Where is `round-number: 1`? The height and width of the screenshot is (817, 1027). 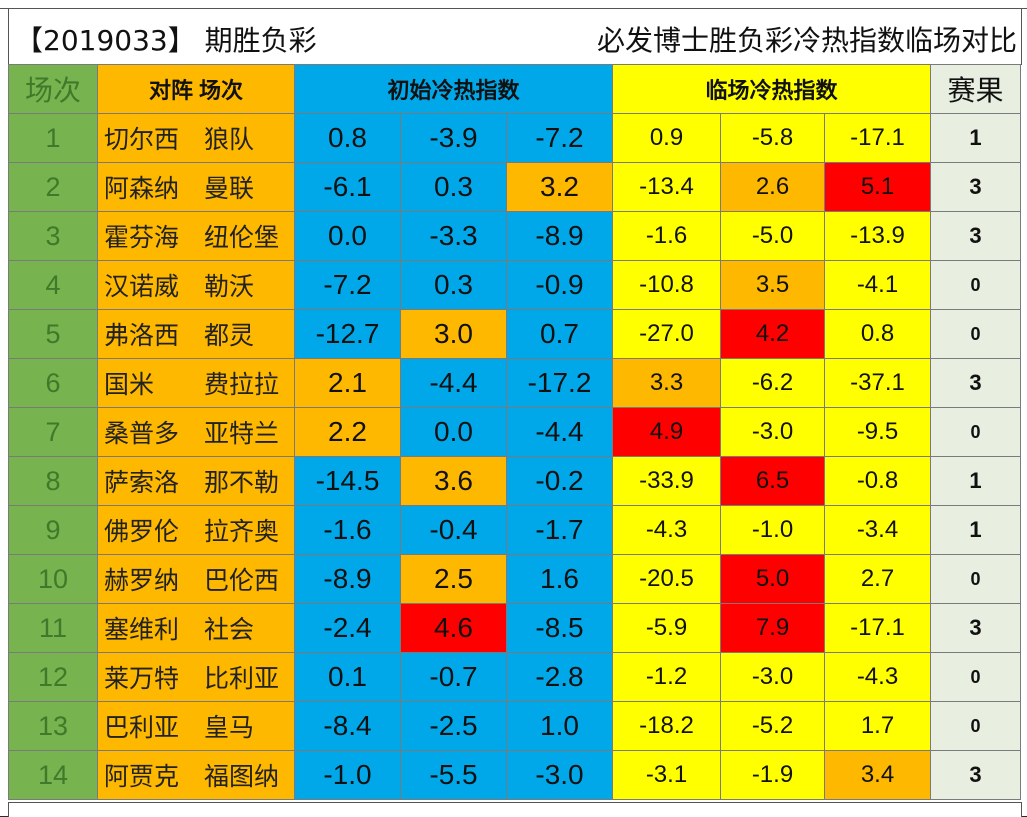
round-number: 1 is located at coordinates (53, 138).